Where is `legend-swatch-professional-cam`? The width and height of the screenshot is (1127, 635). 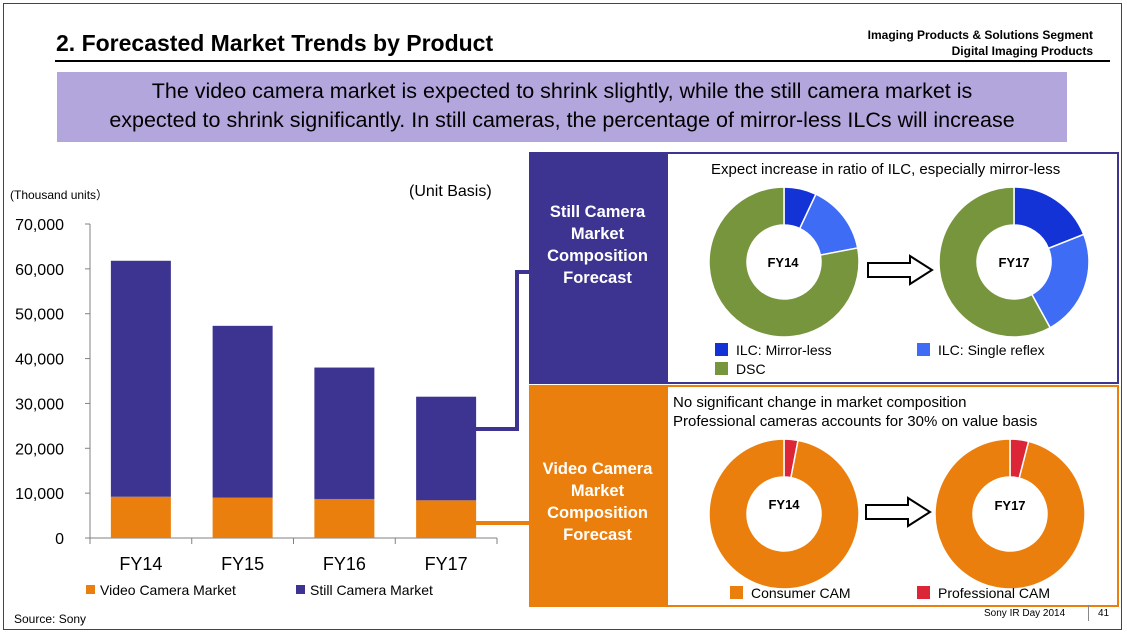
legend-swatch-professional-cam is located at coordinates (923, 592).